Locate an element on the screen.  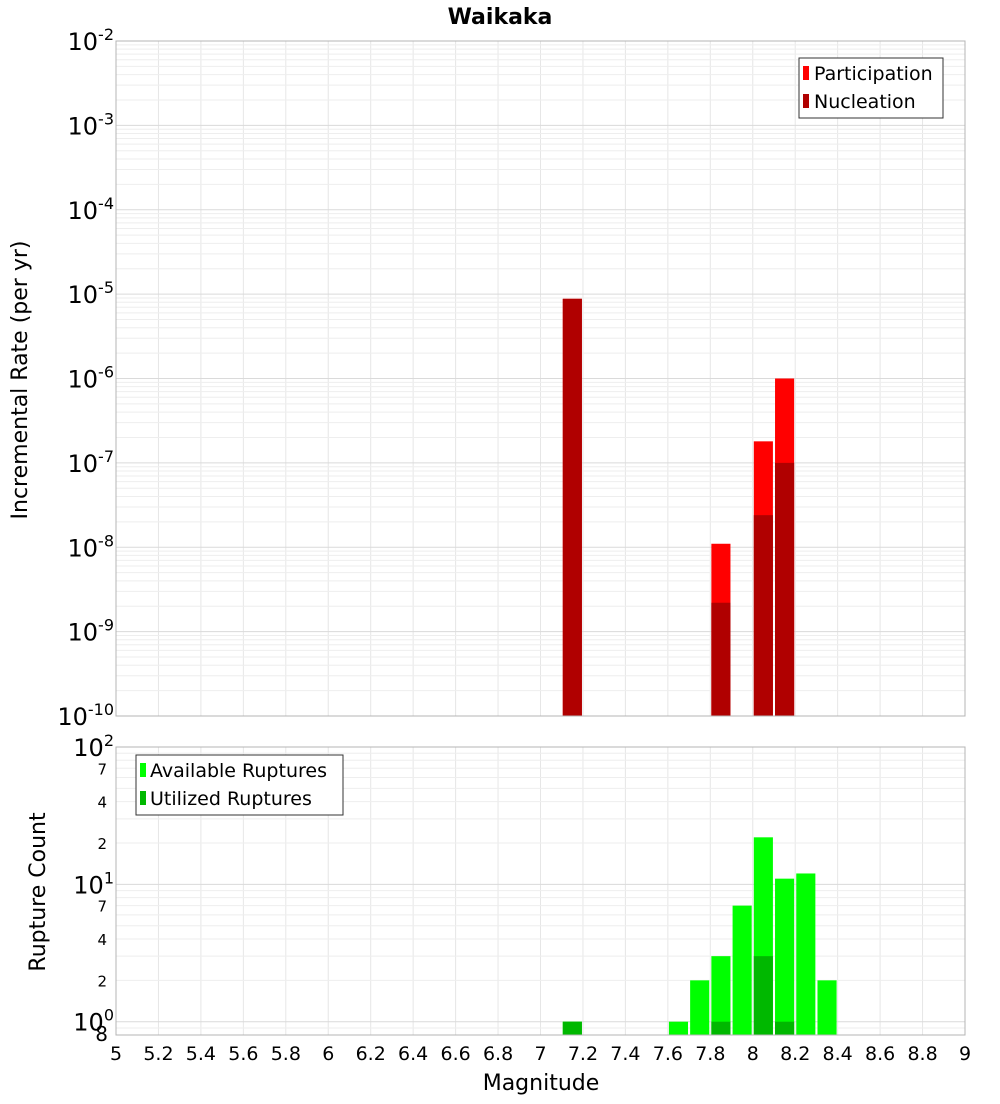
x-tick-label: 5.4 is located at coordinates (201, 1054).